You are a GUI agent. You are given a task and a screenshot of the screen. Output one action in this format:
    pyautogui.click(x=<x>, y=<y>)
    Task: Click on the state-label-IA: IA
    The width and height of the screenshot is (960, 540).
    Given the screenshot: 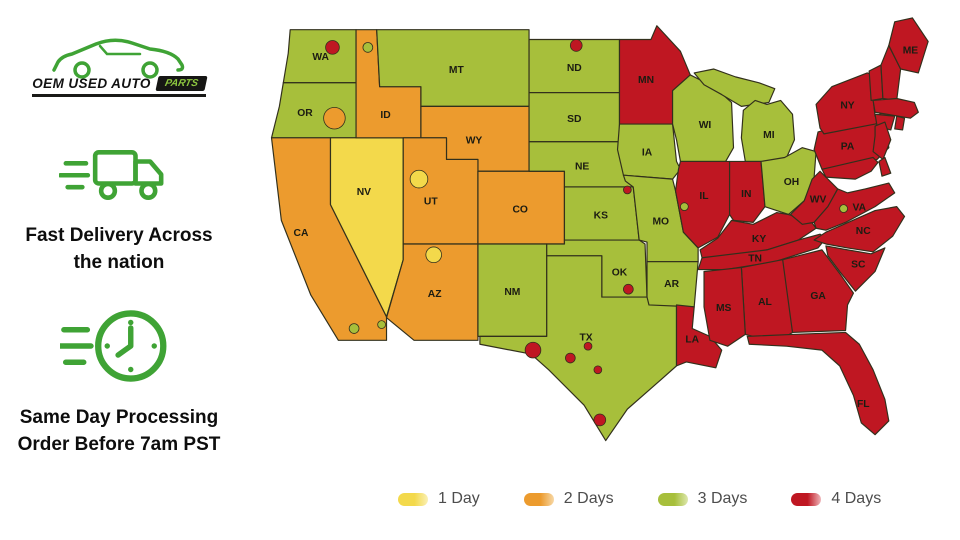 What is the action you would take?
    pyautogui.click(x=647, y=153)
    